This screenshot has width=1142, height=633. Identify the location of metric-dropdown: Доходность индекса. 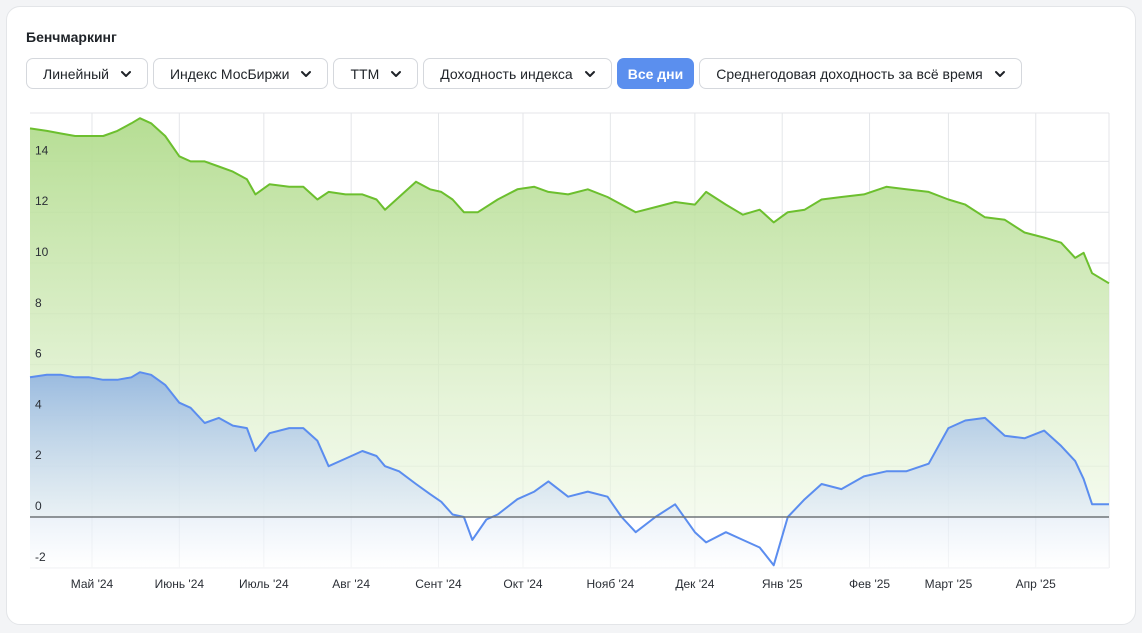
(517, 73).